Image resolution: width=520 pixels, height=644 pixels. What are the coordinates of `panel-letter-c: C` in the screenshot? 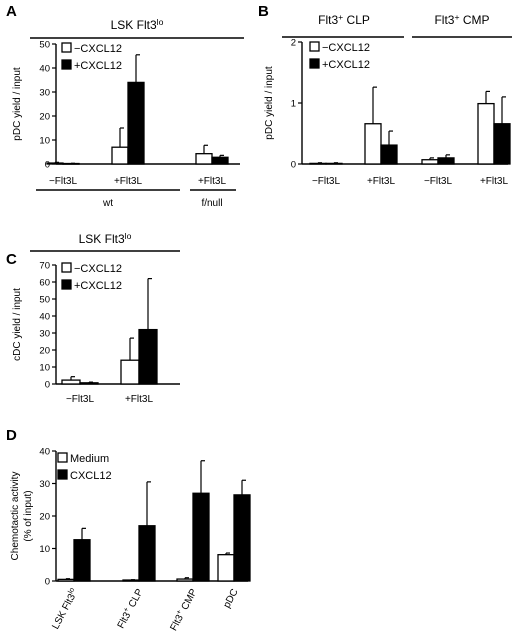 It's located at (11, 259).